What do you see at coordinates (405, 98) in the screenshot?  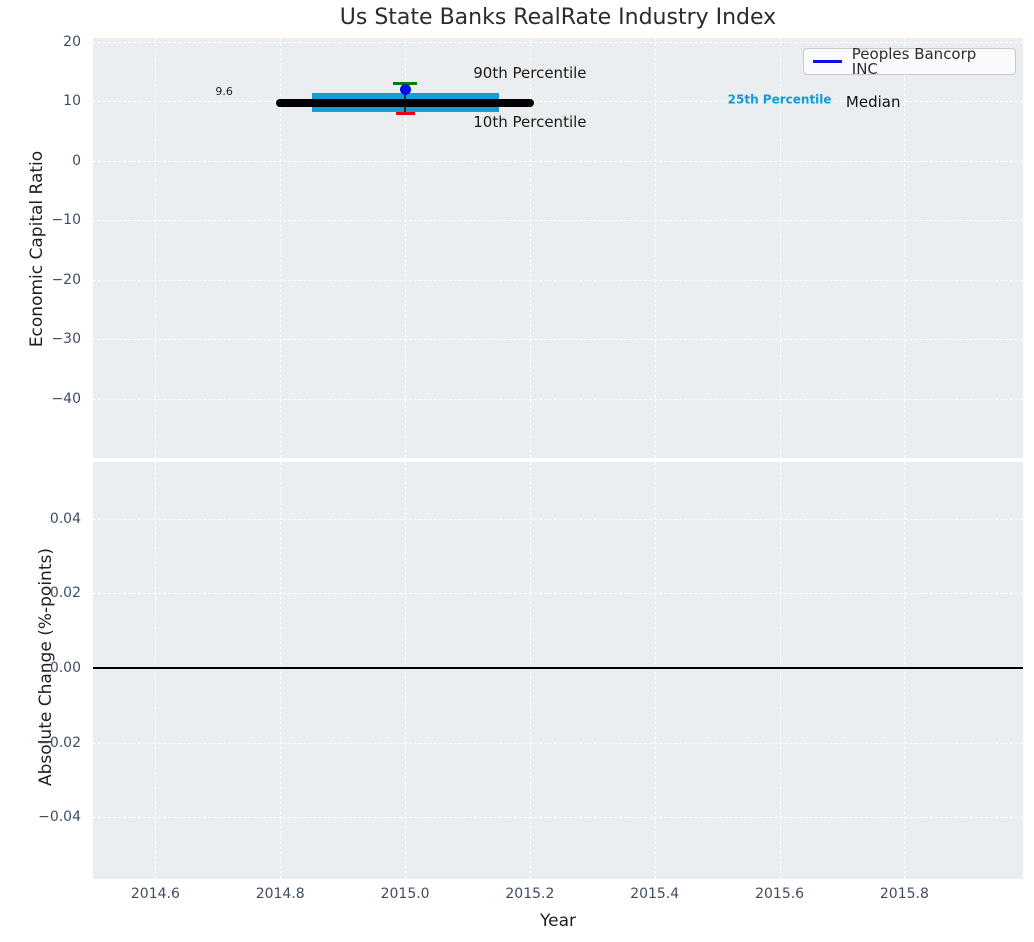 I see `whisker-line` at bounding box center [405, 98].